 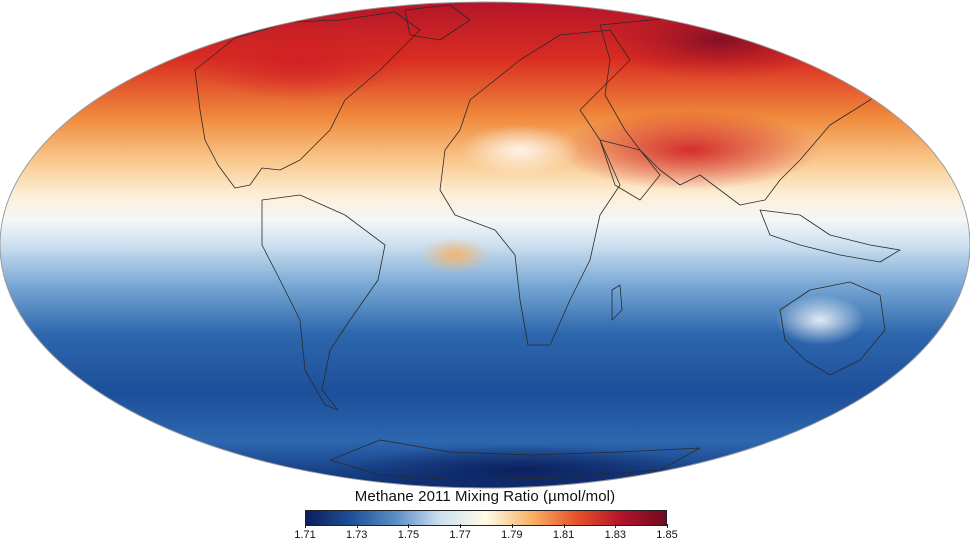 I want to click on north-america-high-region, so click(x=300, y=60).